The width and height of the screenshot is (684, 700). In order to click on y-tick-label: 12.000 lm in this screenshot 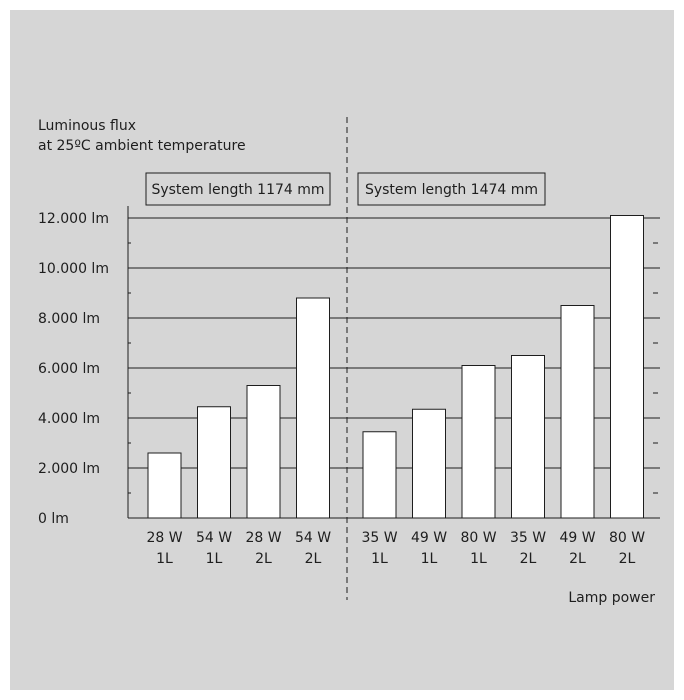, I will do `click(73, 219)`.